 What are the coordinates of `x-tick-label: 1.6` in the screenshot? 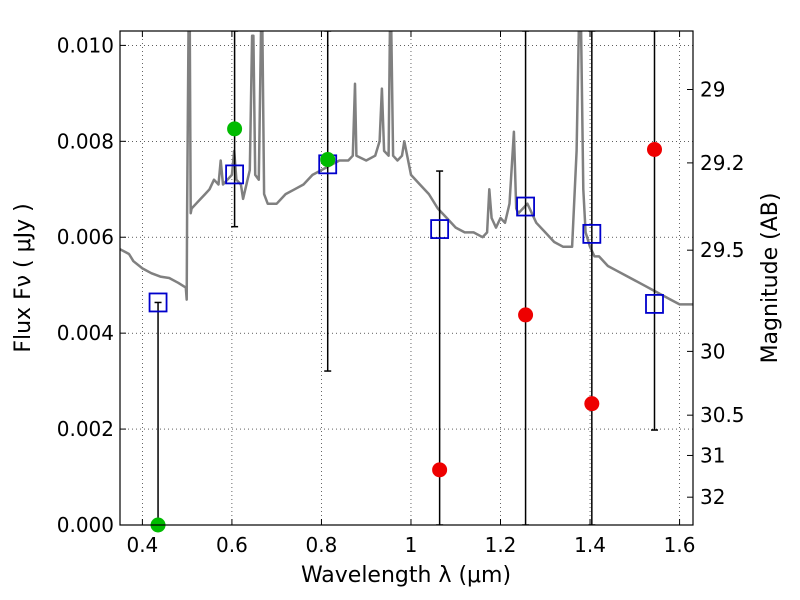 It's located at (680, 545).